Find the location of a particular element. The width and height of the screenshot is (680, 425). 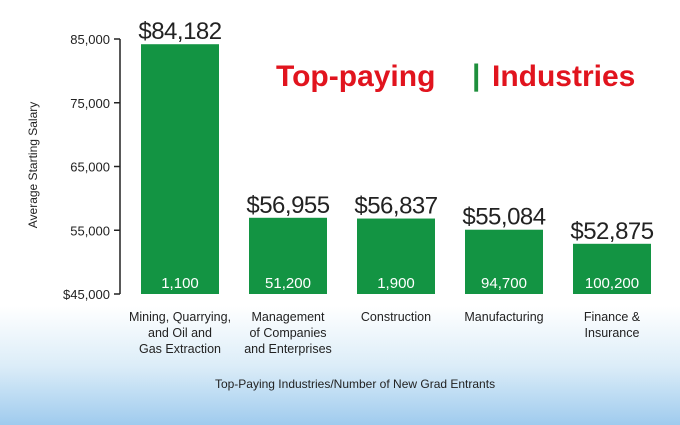

category-label: Insurance is located at coordinates (612, 333).